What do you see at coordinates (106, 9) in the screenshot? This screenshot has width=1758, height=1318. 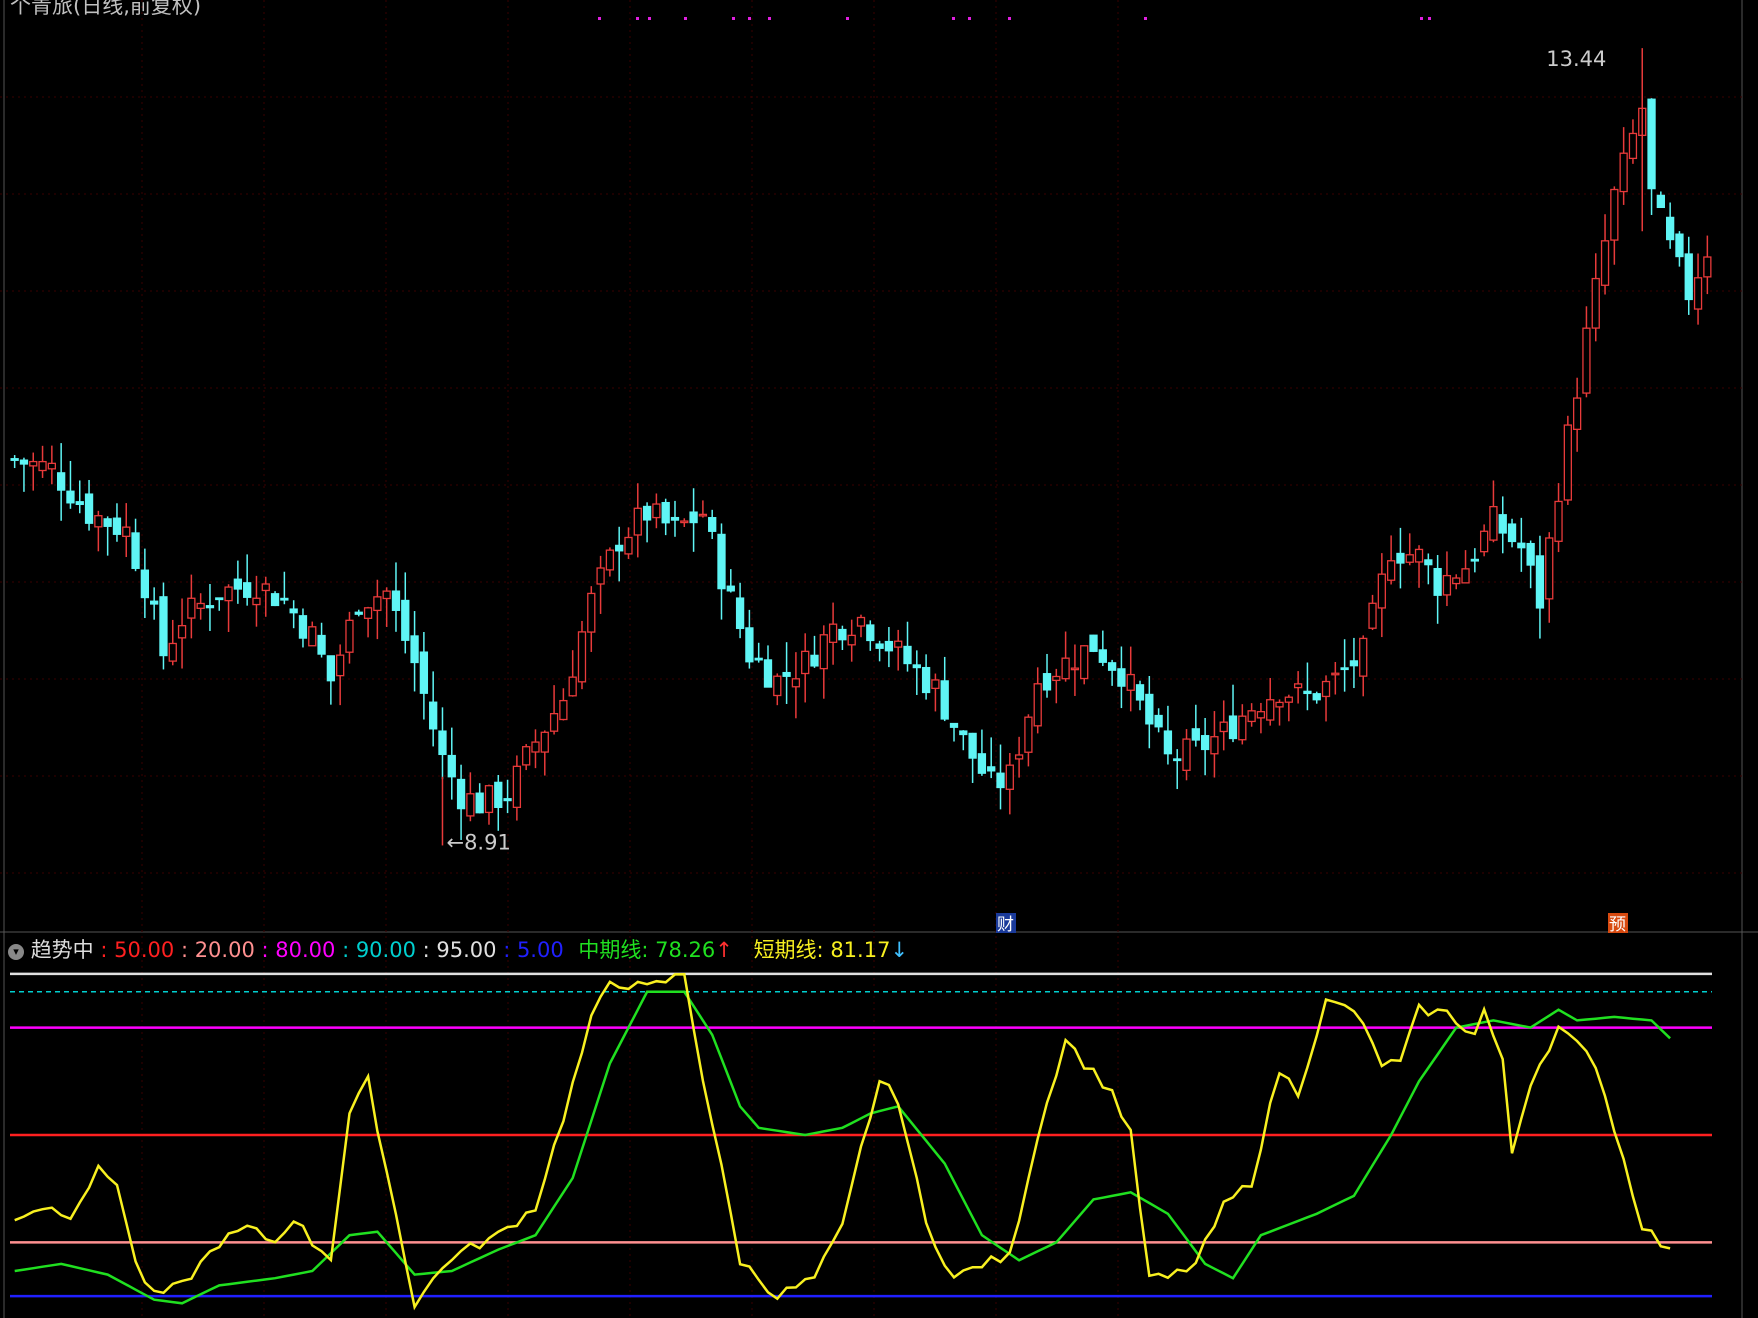 I see `chart-title: 个青旅(日线,前复权)` at bounding box center [106, 9].